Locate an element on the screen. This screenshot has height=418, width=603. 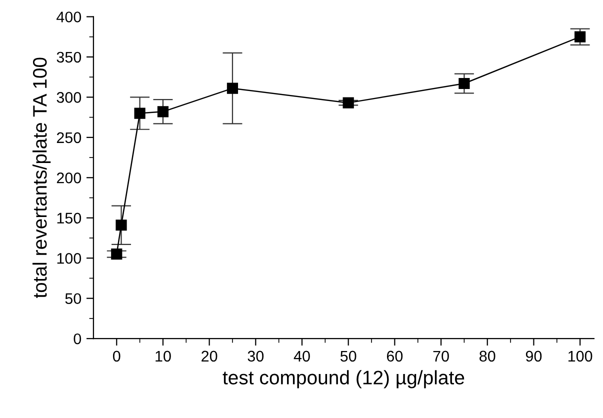
y-tick-label: 150 is located at coordinates (69, 218).